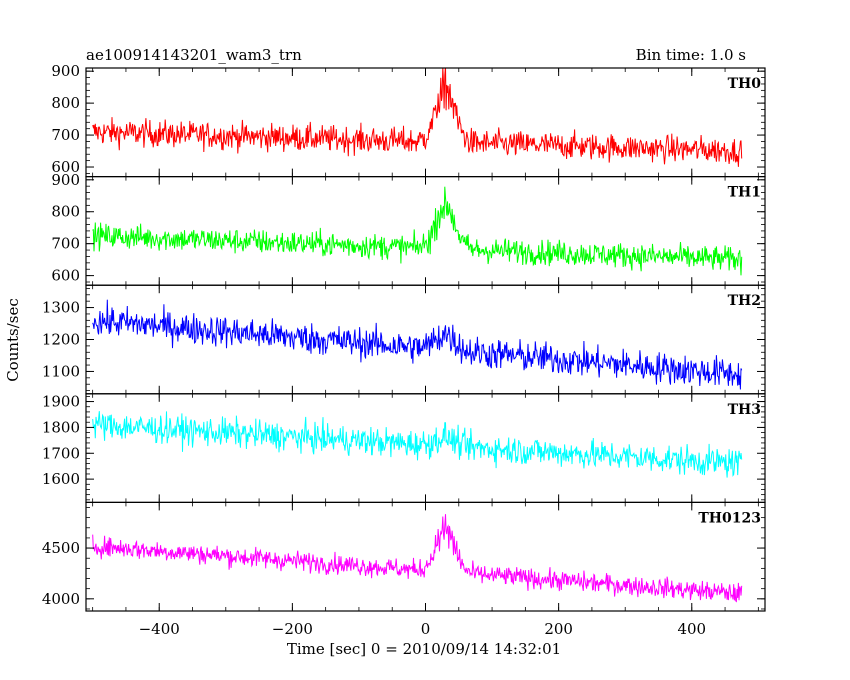  Describe the element at coordinates (61, 308) in the screenshot. I see `y-tick-label: 1300` at that location.